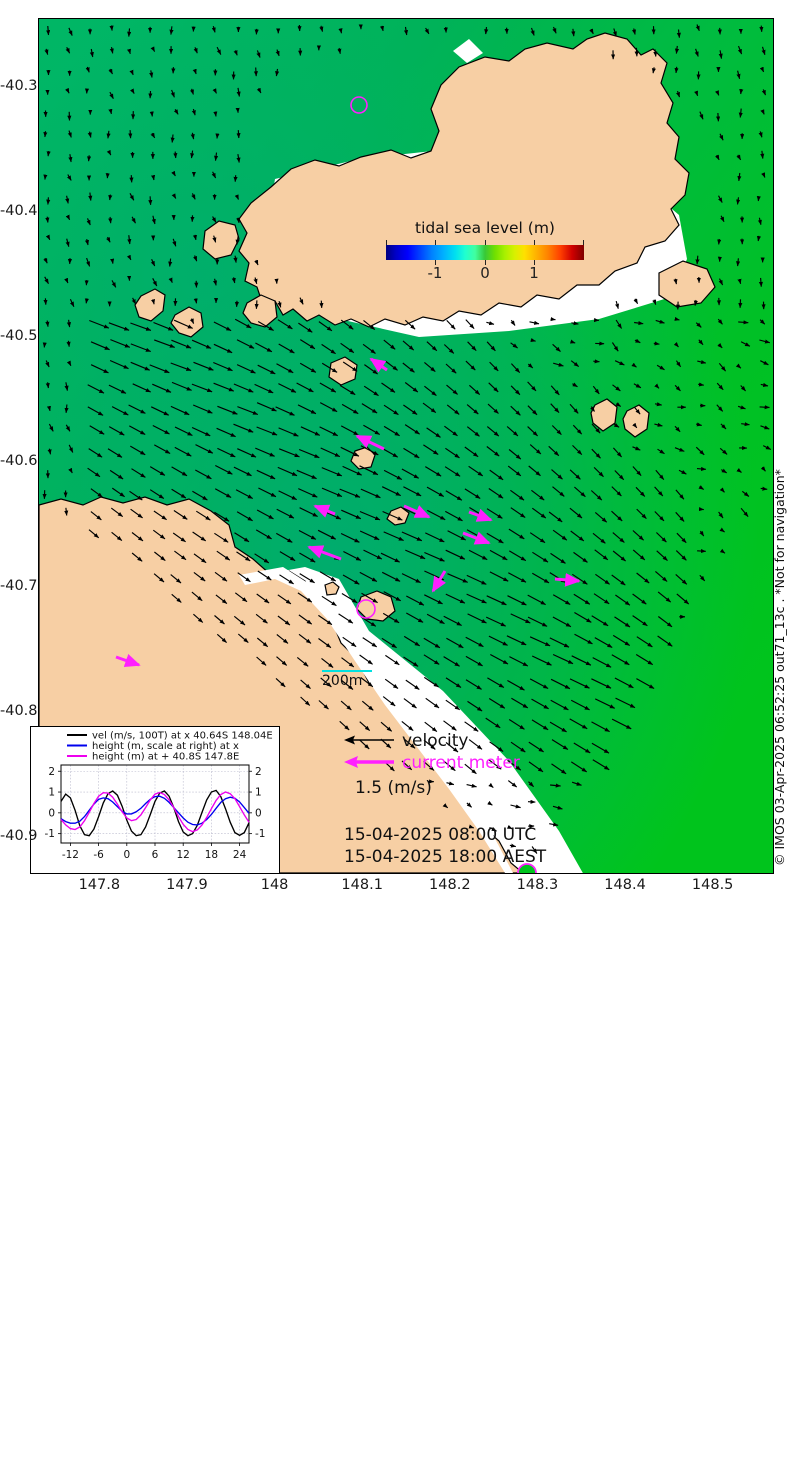  I want to click on inset-legend-label-0: vel (m/s, 100T) at x 40.64S 148.04E, so click(182, 736).